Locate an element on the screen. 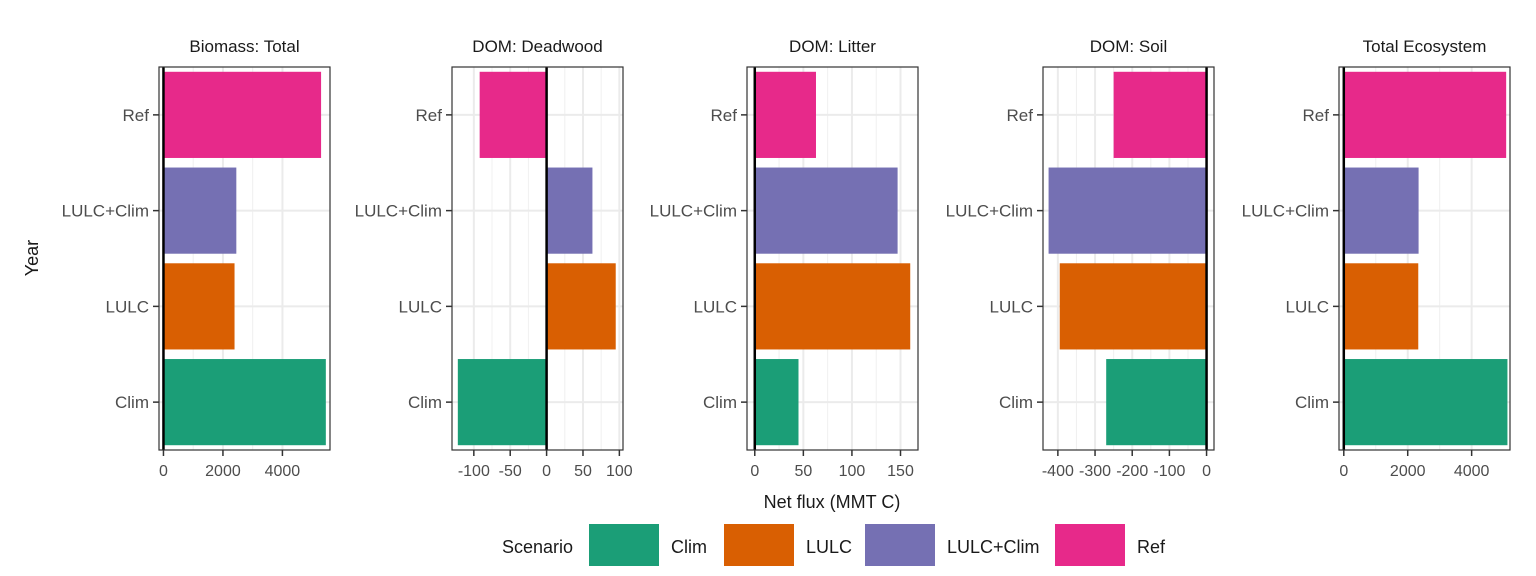 This screenshot has height=576, width=1536. panel-title: DOM: Deadwood is located at coordinates (537, 46).